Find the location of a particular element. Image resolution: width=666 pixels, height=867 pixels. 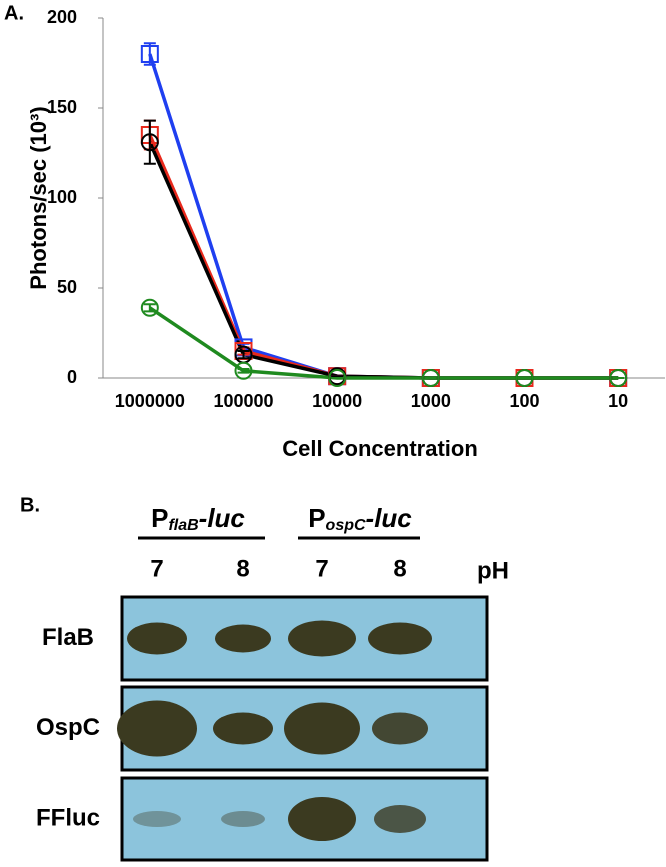

row-label: FlaB is located at coordinates (68, 637).